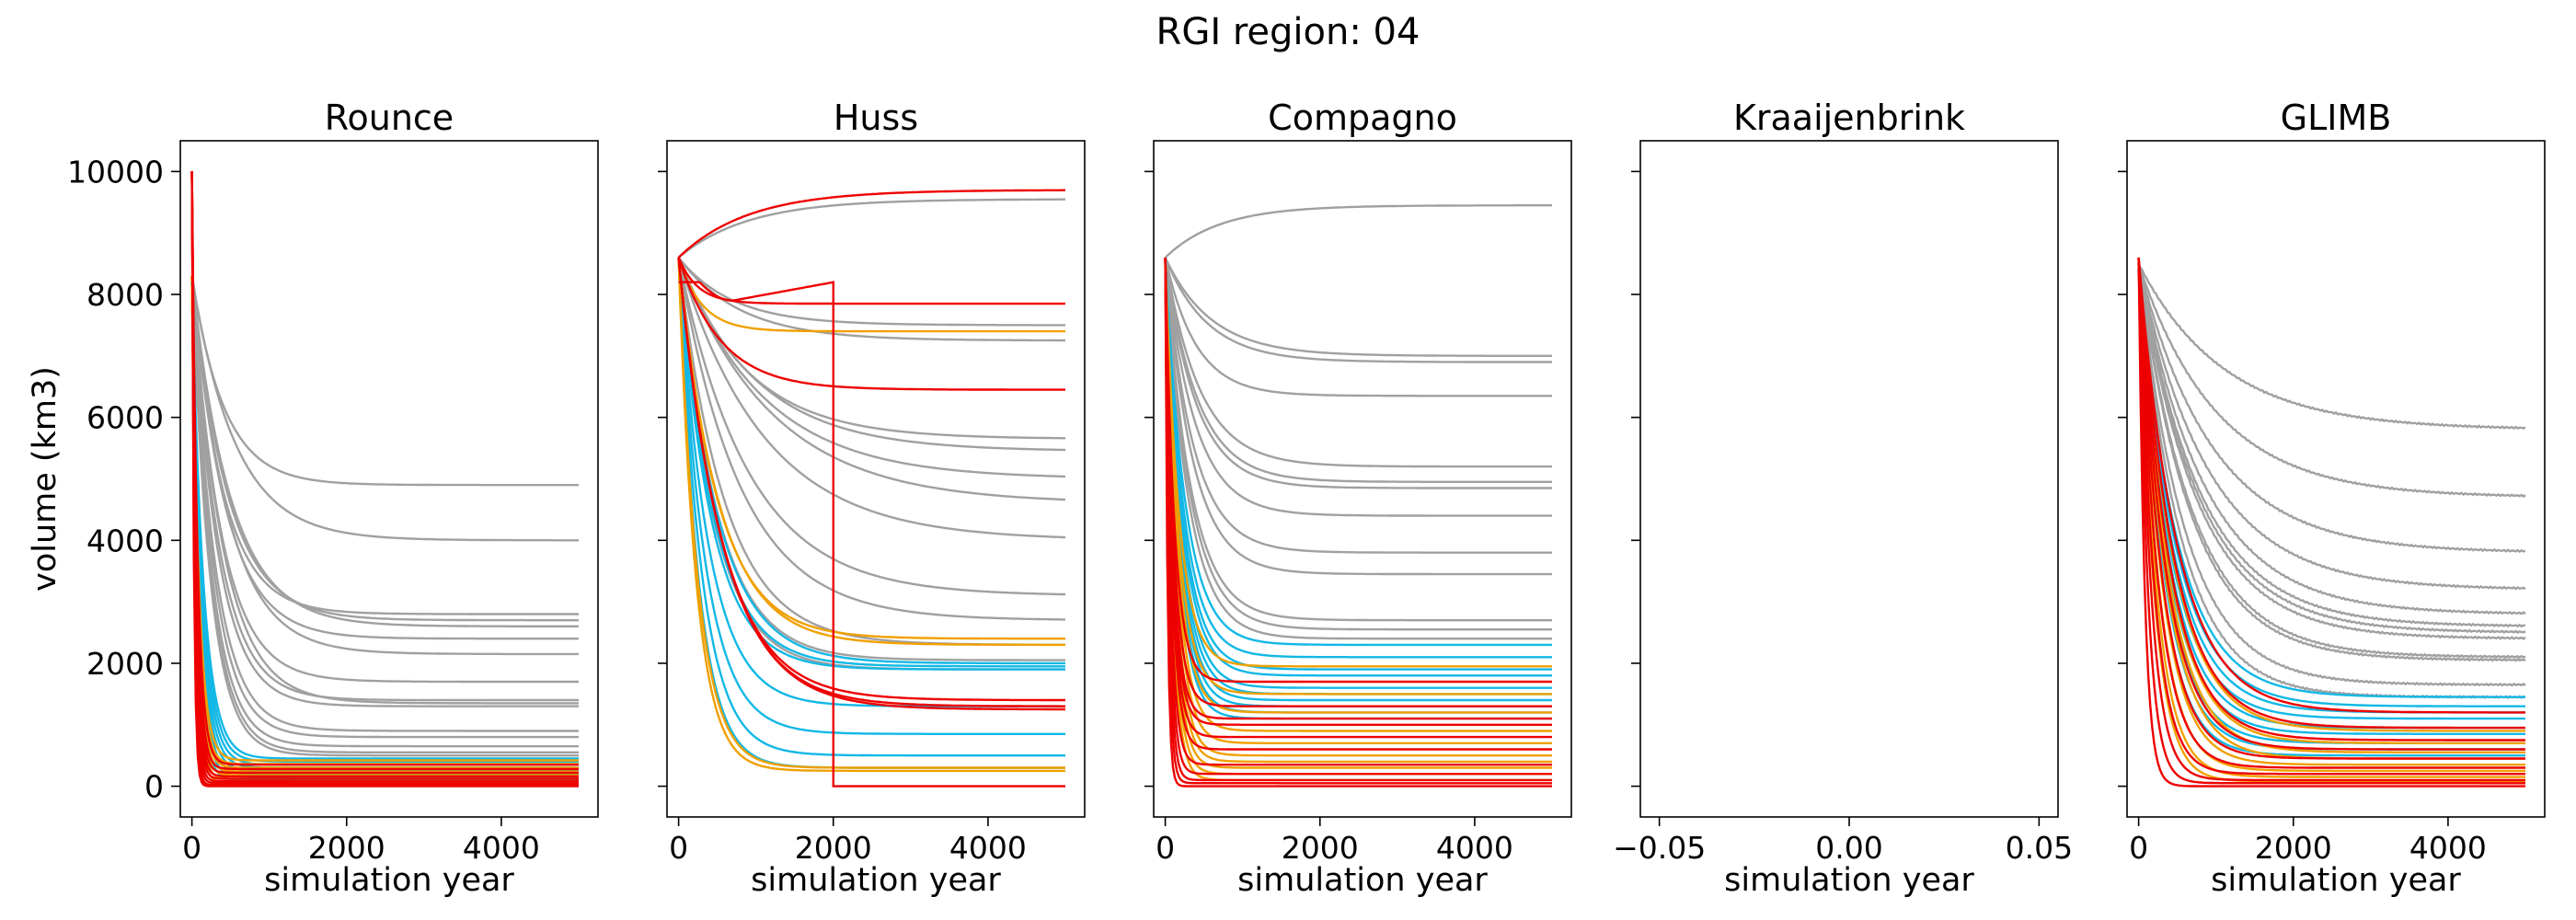 The height and width of the screenshot is (920, 2576). What do you see at coordinates (1659, 848) in the screenshot?
I see `x-tick-label: −0.05` at bounding box center [1659, 848].